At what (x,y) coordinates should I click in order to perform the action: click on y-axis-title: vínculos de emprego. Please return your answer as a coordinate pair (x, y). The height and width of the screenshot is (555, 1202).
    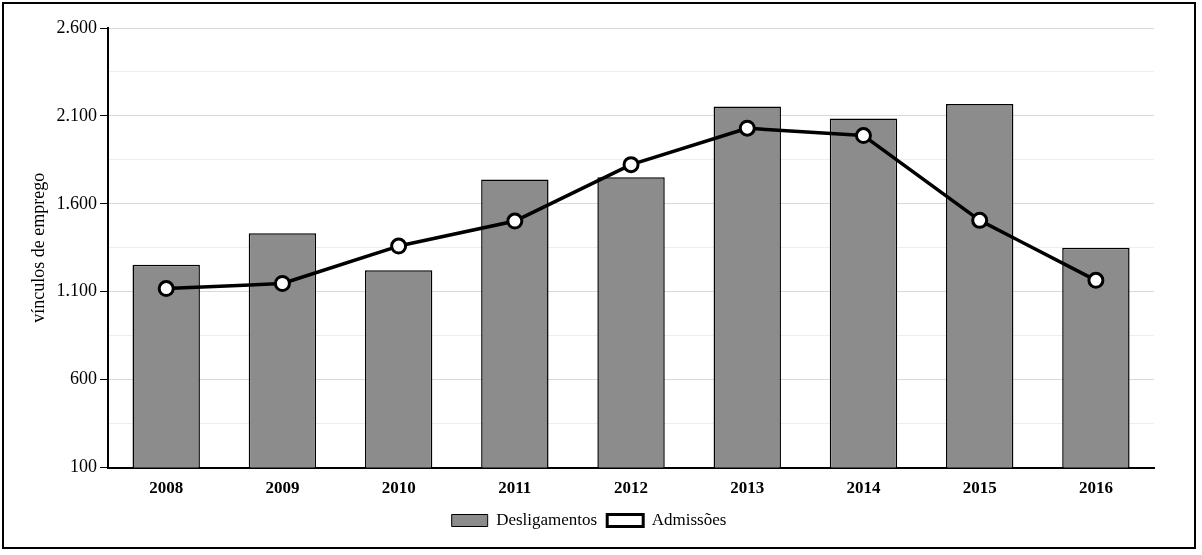
    Looking at the image, I should click on (37, 247).